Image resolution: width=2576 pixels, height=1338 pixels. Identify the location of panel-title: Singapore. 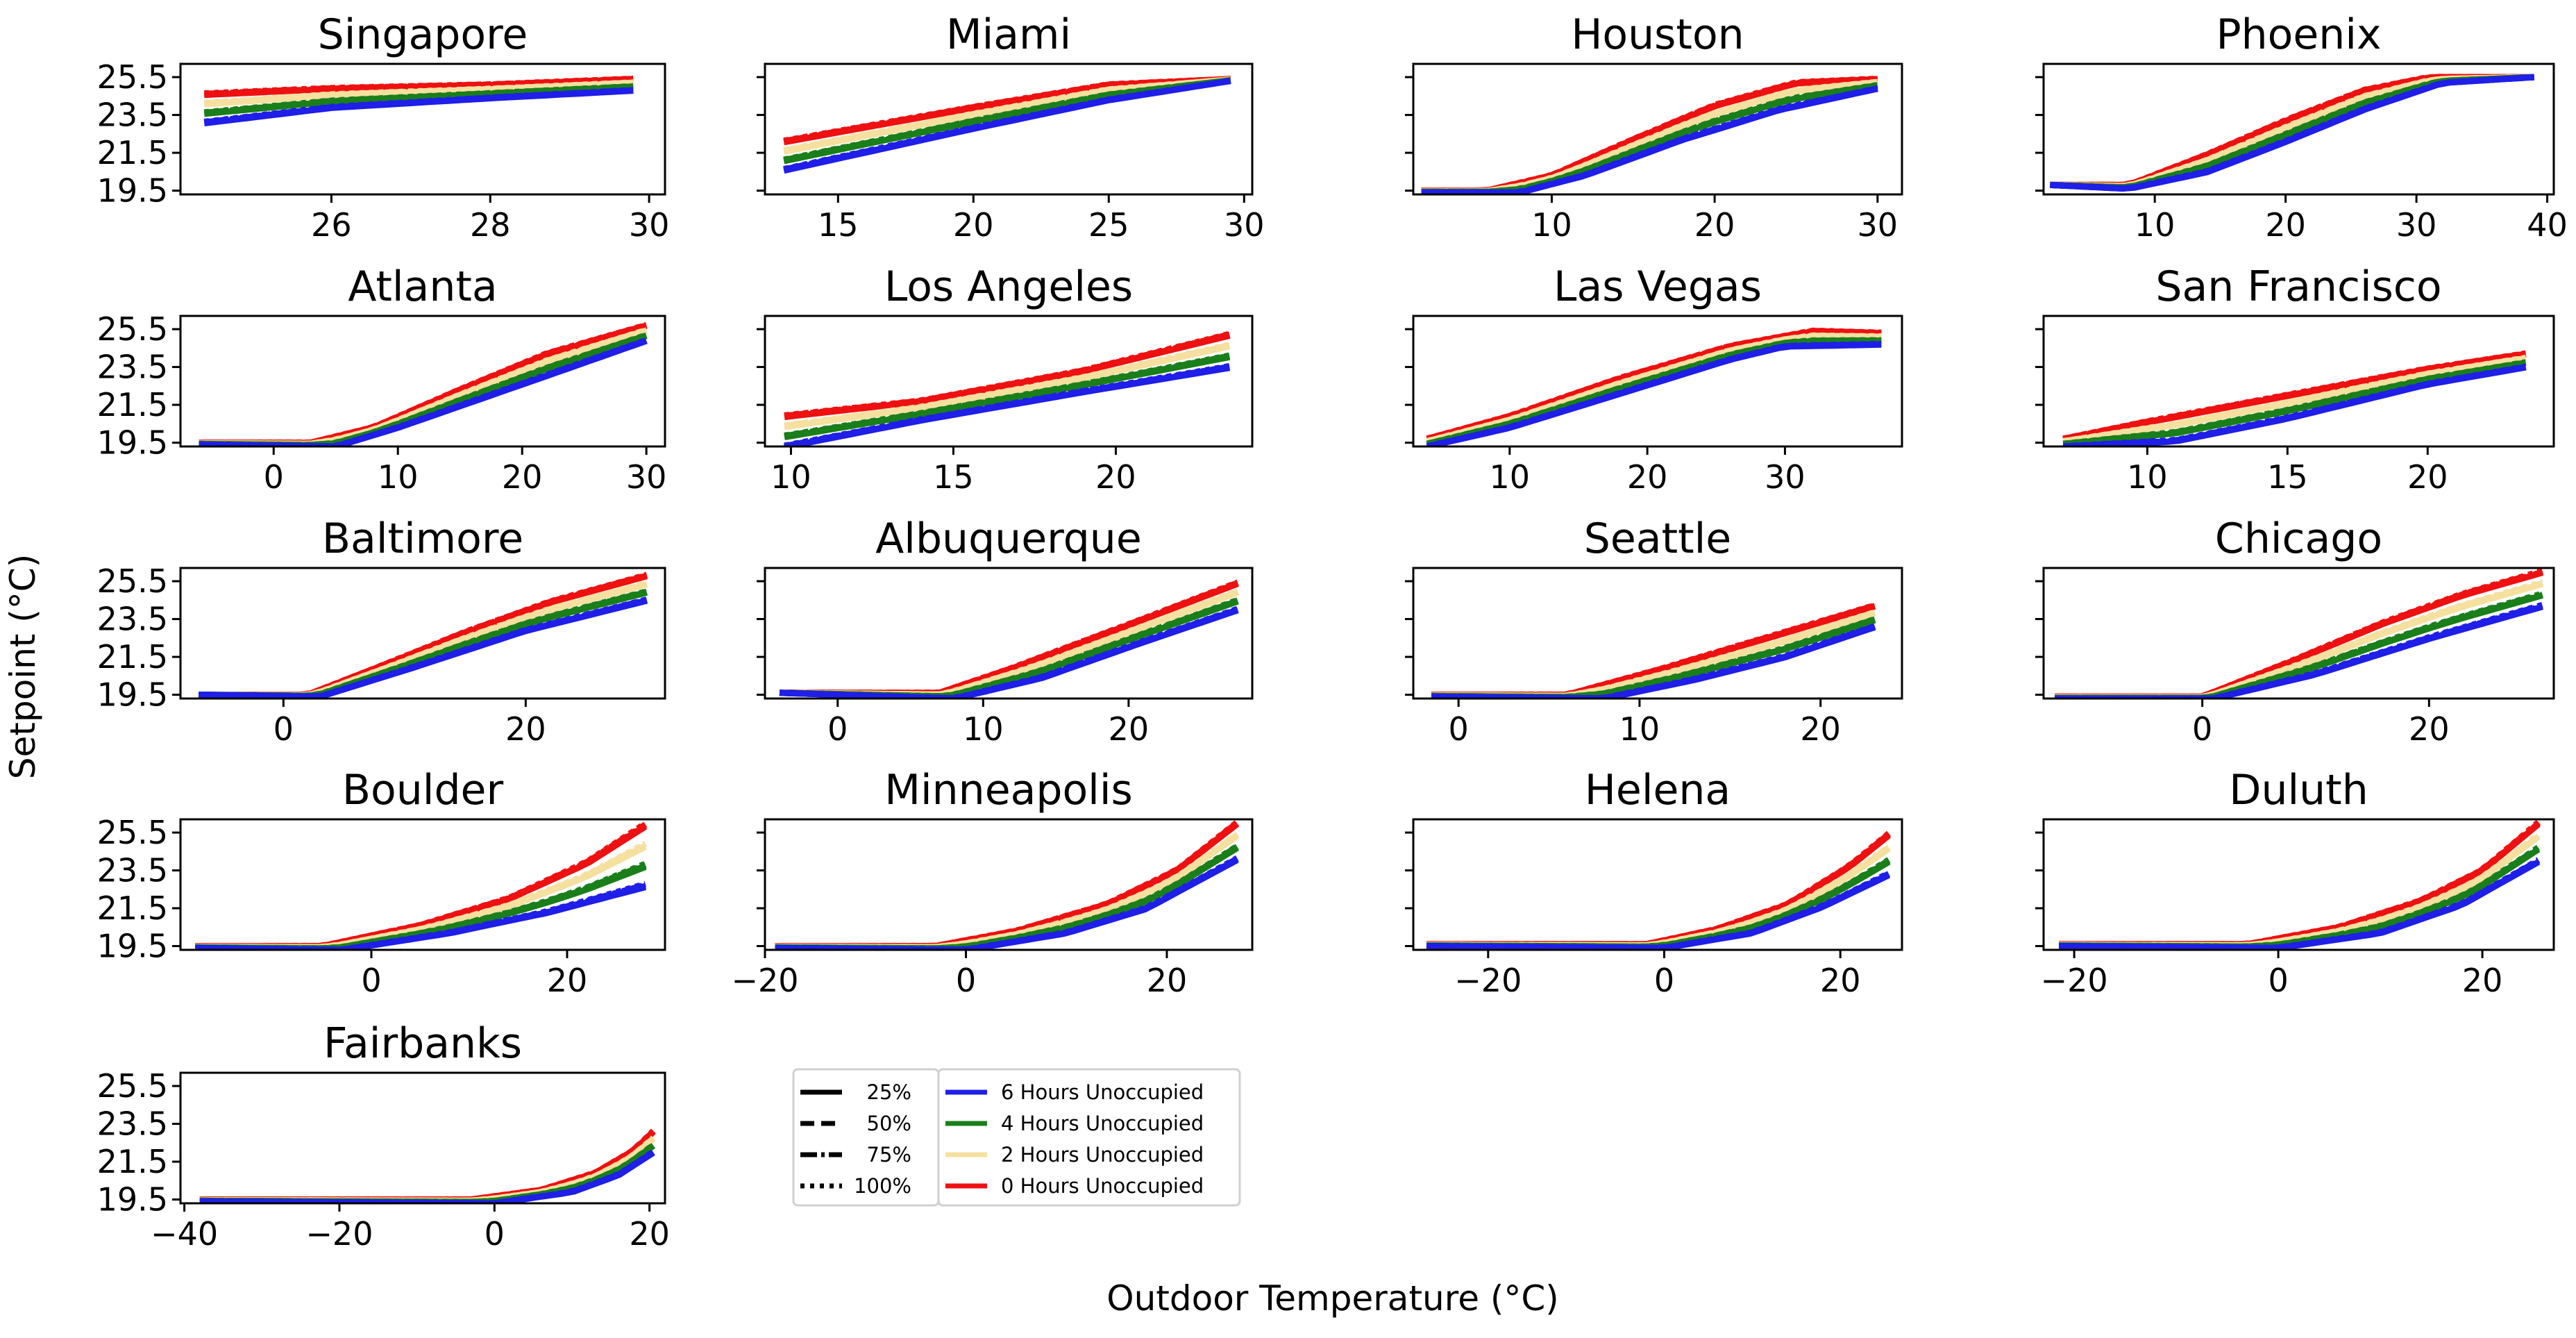
(423, 34).